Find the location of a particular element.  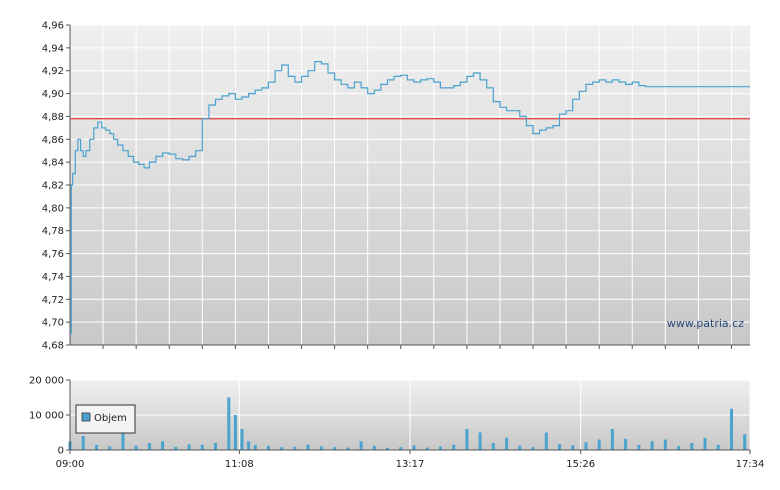

x-tick-label: 13:17 is located at coordinates (410, 464).